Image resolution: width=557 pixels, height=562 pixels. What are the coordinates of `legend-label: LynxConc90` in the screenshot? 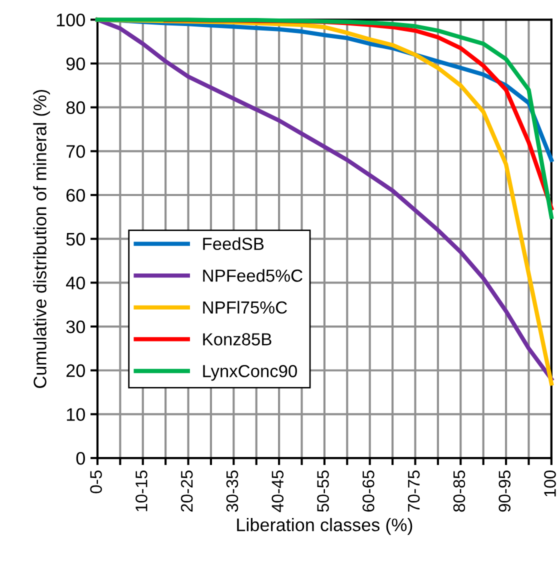 It's located at (250, 372).